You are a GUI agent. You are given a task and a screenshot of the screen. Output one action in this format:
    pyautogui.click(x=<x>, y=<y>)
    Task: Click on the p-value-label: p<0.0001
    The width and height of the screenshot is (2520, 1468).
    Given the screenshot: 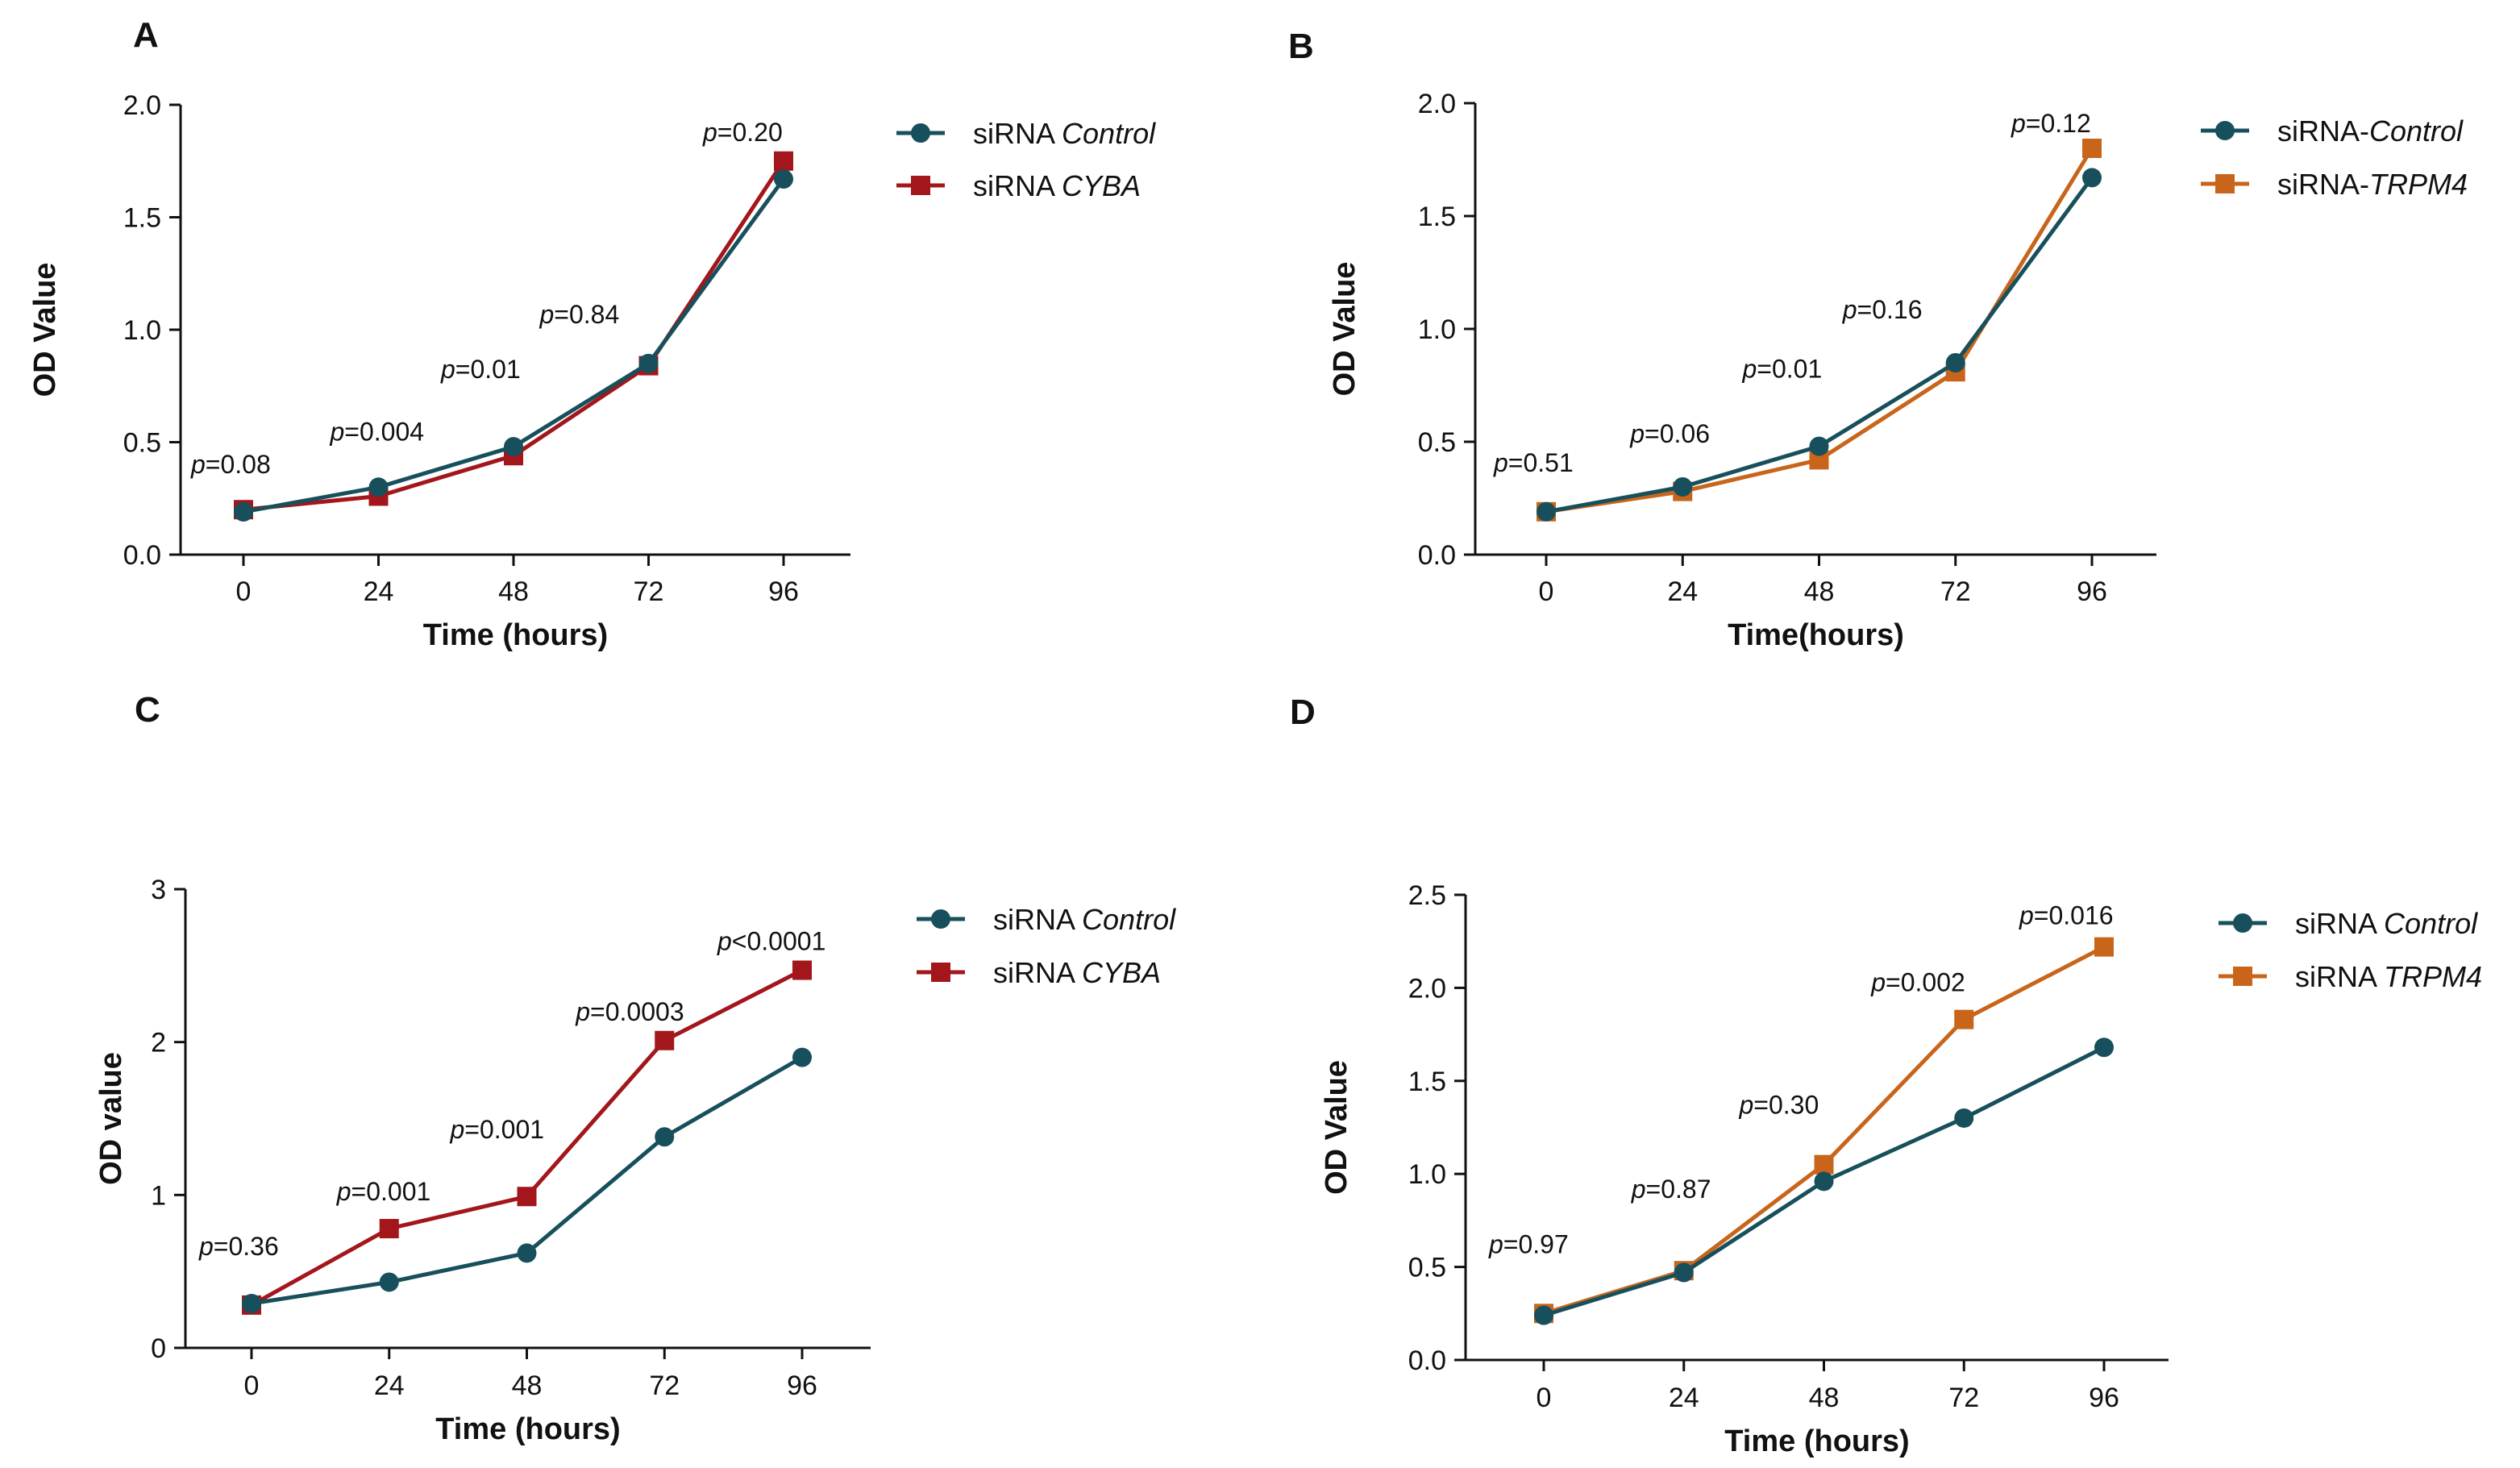 What is the action you would take?
    pyautogui.click(x=771, y=941)
    